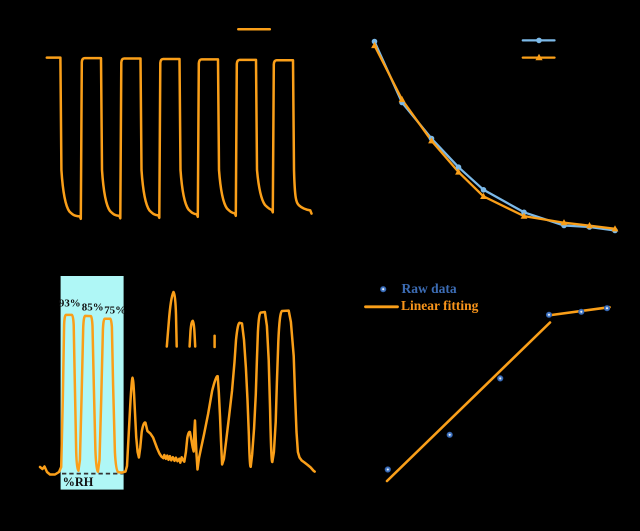 The image size is (640, 531). I want to click on svg-text: 75%, so click(115, 311).